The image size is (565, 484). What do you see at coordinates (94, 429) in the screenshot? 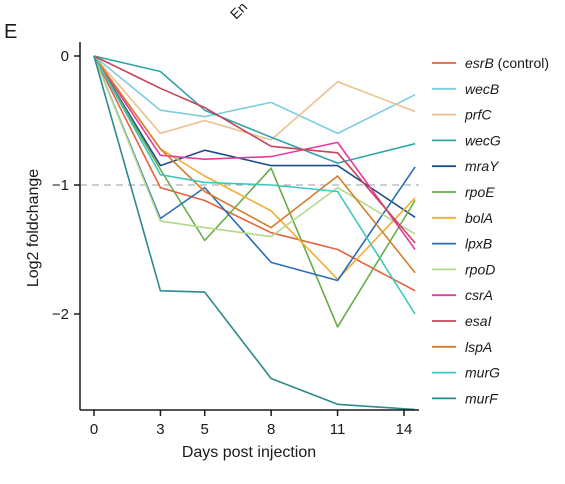
I see `x-tick-label: 0` at bounding box center [94, 429].